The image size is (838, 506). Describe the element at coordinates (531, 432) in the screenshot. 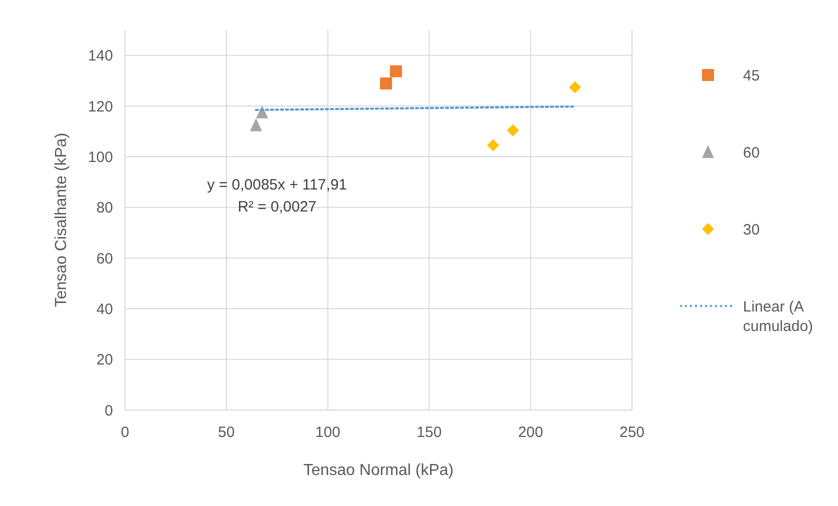

I see `x-tick-label: 200` at that location.